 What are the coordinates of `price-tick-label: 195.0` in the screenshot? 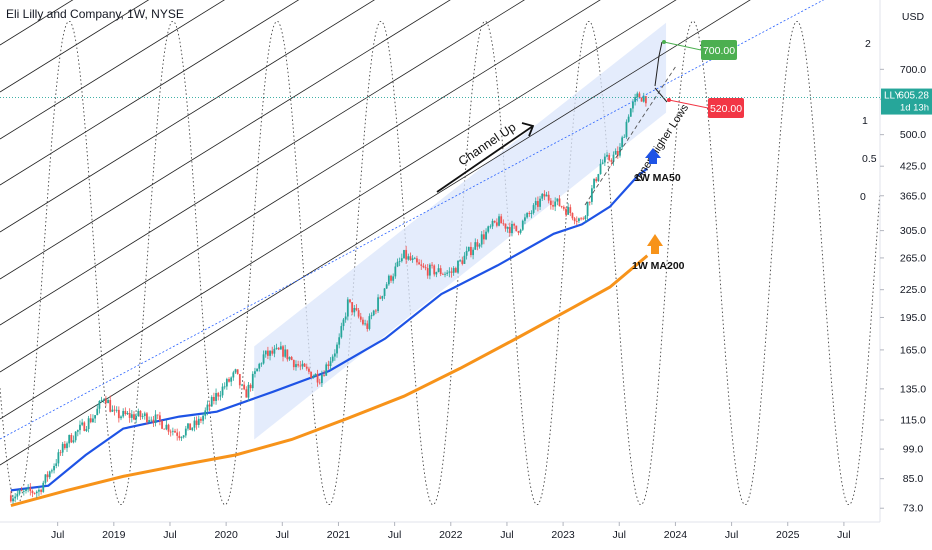 It's located at (913, 318).